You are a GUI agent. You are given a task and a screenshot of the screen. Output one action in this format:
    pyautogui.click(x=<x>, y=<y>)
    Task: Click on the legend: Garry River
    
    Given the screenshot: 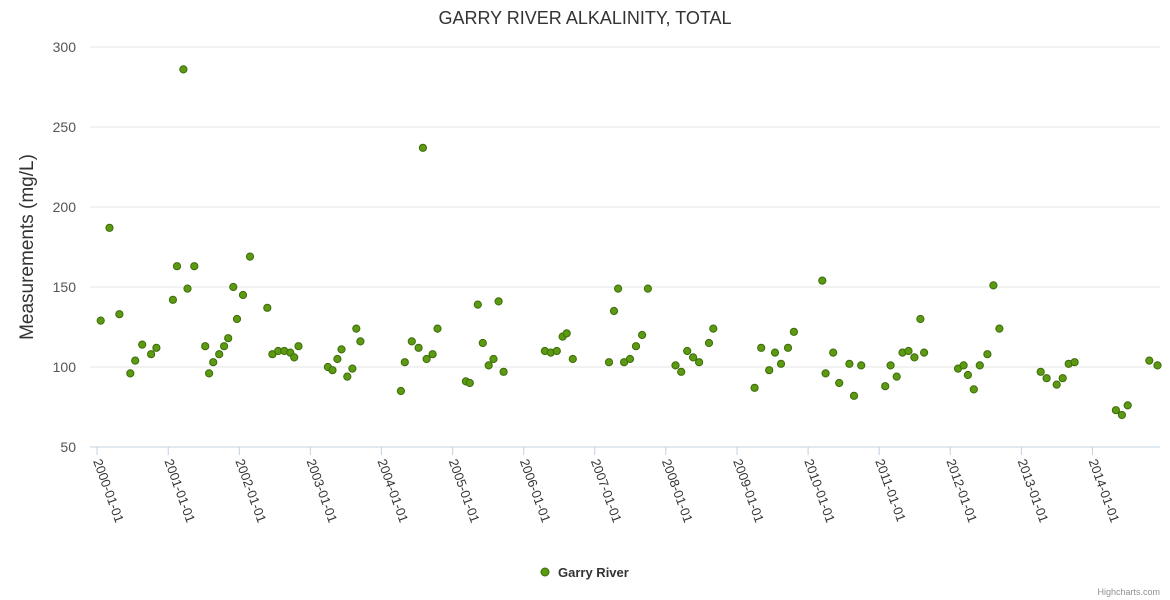 What is the action you would take?
    pyautogui.click(x=584, y=572)
    